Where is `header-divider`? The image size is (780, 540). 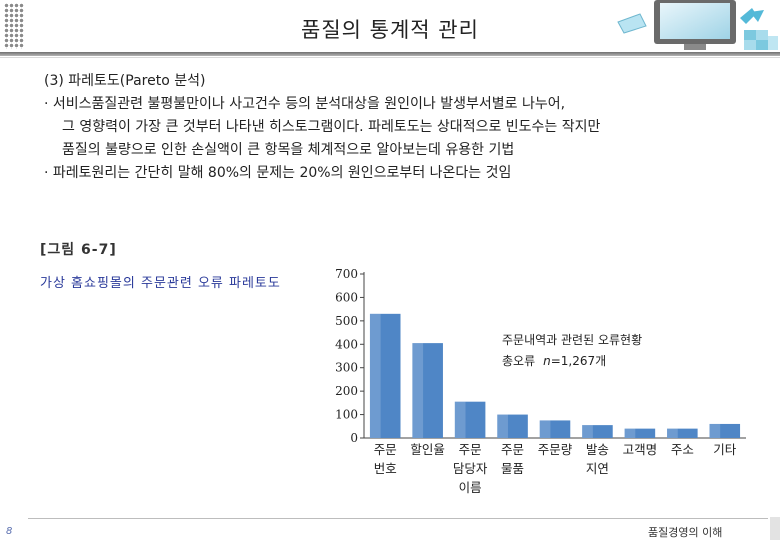 header-divider is located at coordinates (390, 54).